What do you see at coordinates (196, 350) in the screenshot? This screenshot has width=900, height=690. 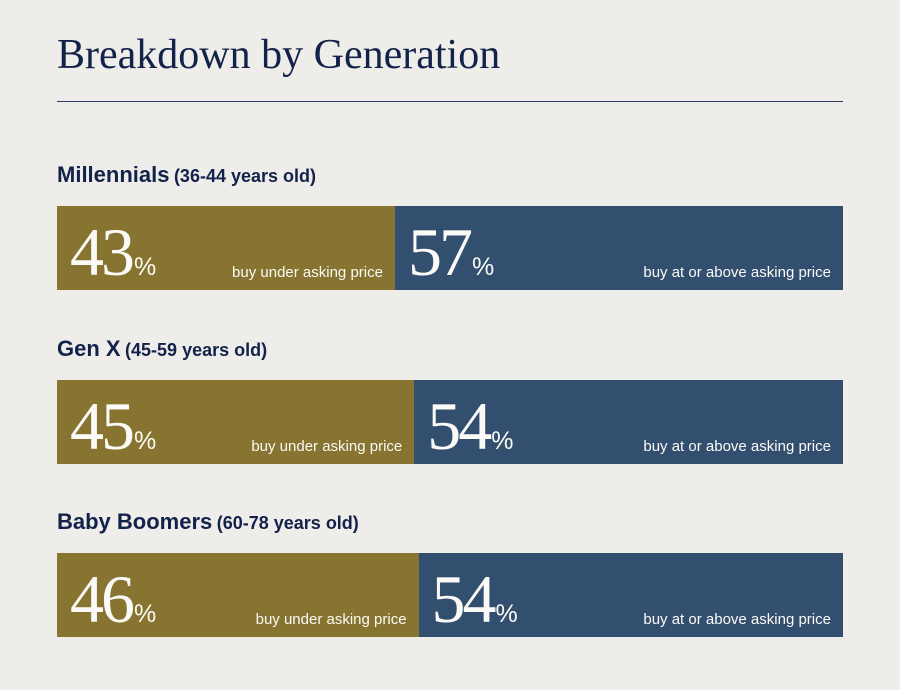 I see `generation-age-range: (45-59 years old)` at bounding box center [196, 350].